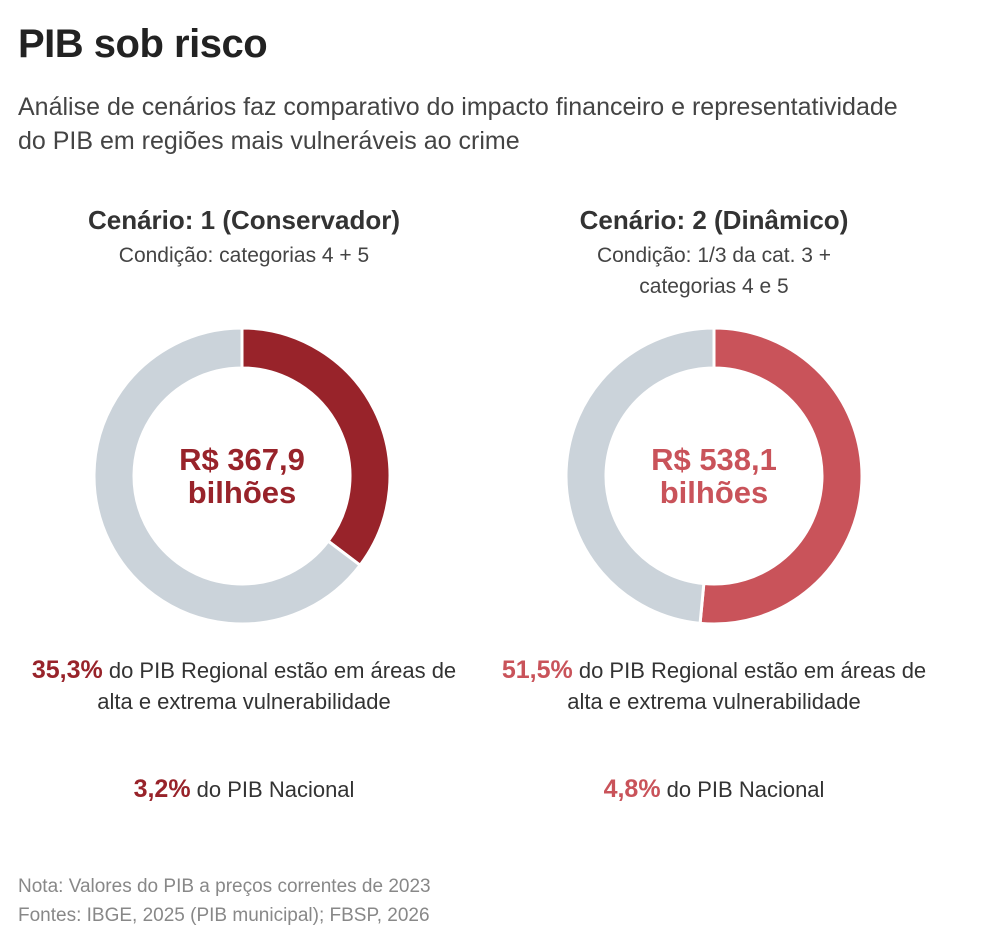 Image resolution: width=984 pixels, height=951 pixels. What do you see at coordinates (244, 255) in the screenshot?
I see `scenario-1-condition: Condição: categorias 4 + 5` at bounding box center [244, 255].